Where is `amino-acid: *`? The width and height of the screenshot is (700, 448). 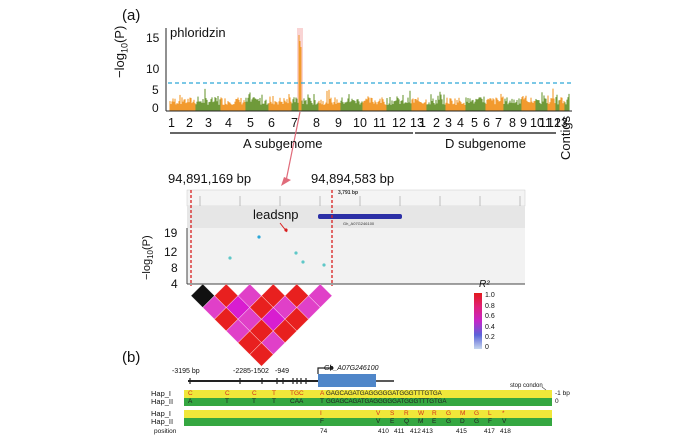 amino-acid: * is located at coordinates (503, 413).